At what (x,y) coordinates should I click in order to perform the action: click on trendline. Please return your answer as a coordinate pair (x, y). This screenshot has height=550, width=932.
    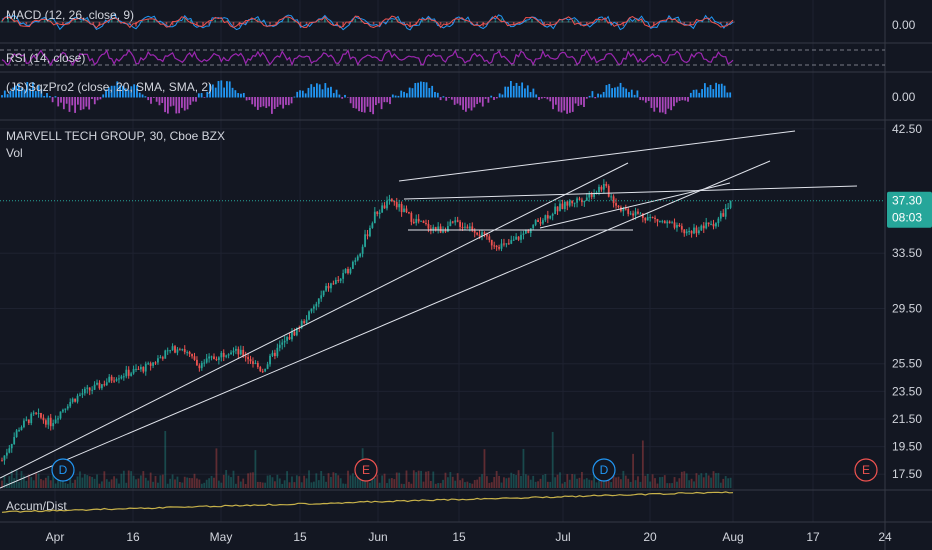
    Looking at the image, I should click on (597, 156).